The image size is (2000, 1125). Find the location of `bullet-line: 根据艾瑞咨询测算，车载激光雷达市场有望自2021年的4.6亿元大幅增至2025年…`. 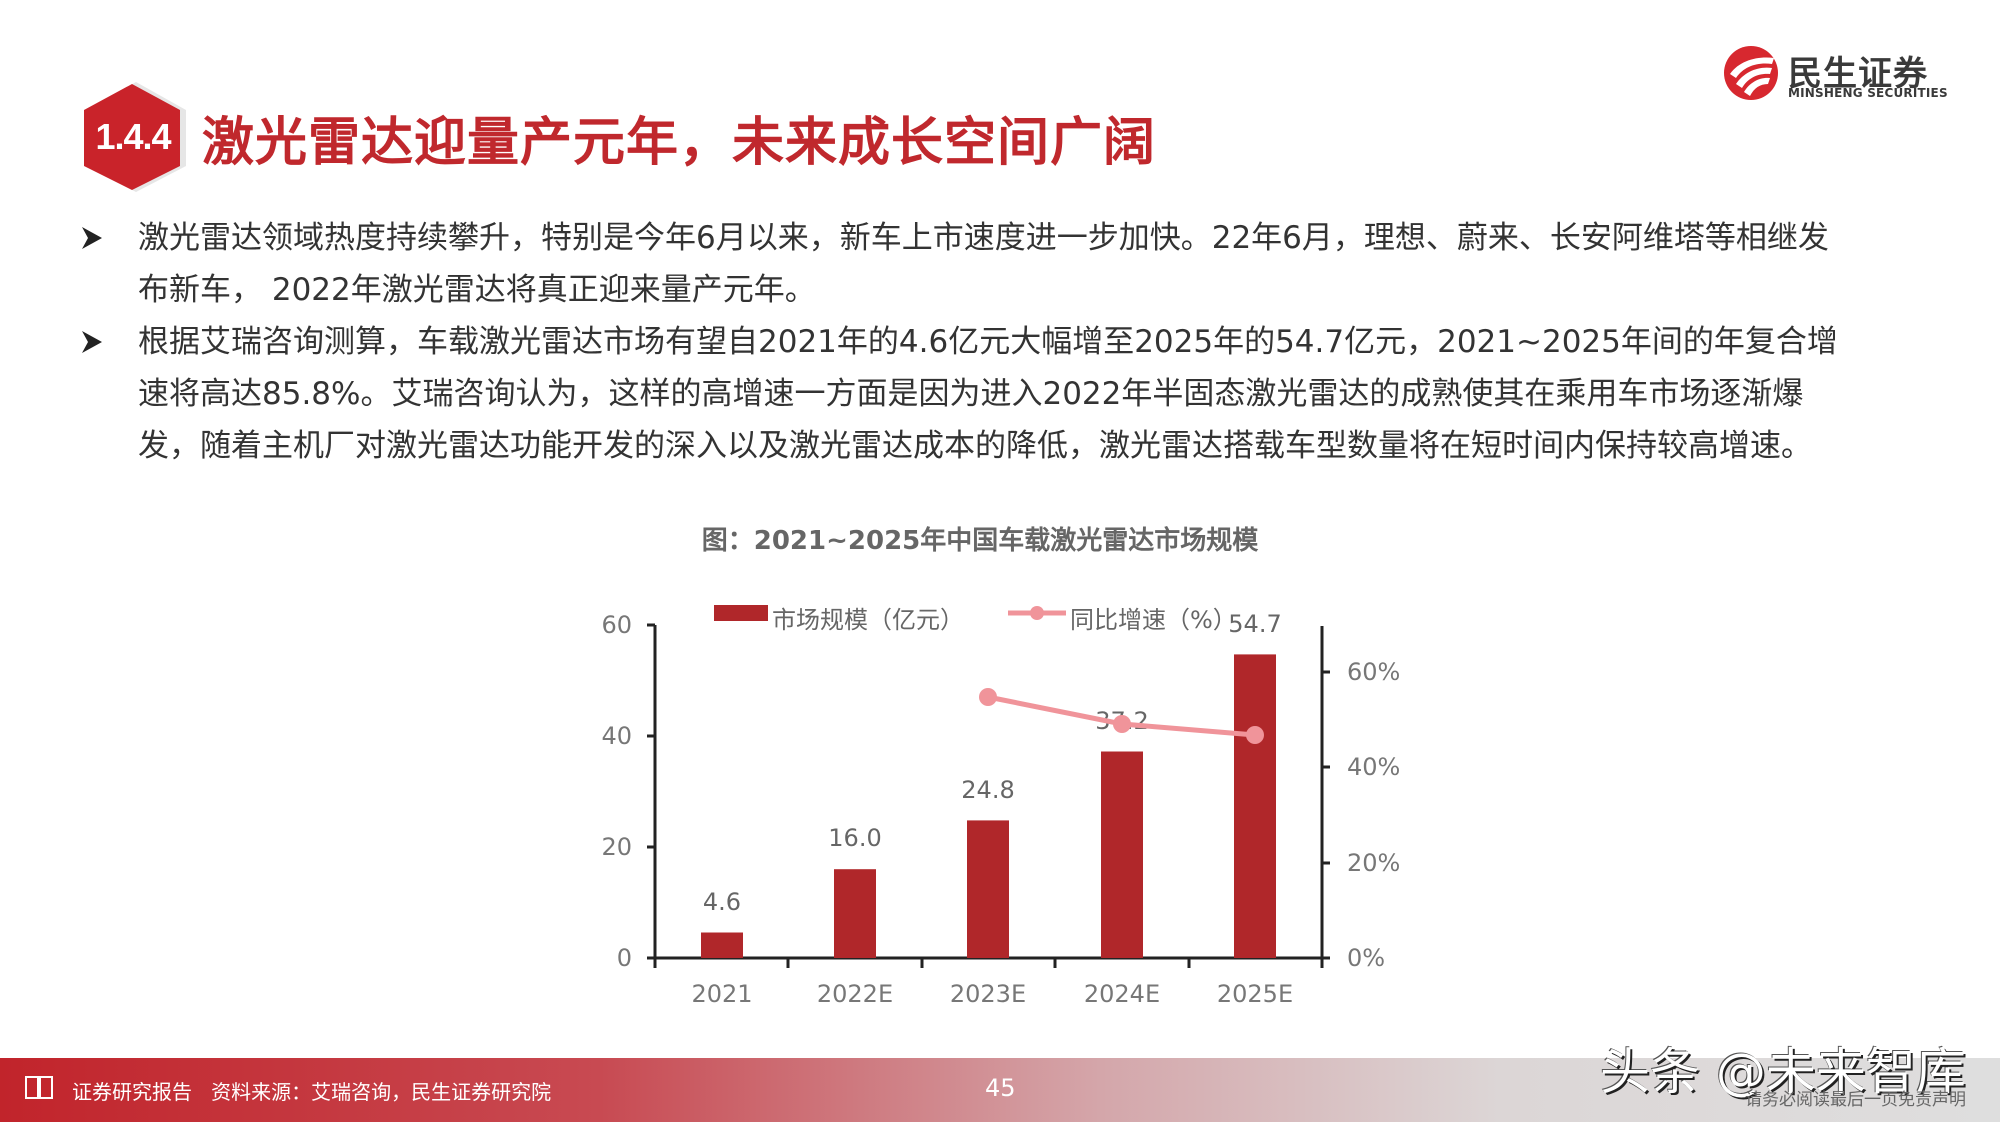

bullet-line: 根据艾瑞咨询测算，车载激光雷达市场有望自2021年的4.6亿元大幅增至2025年… is located at coordinates (988, 342).